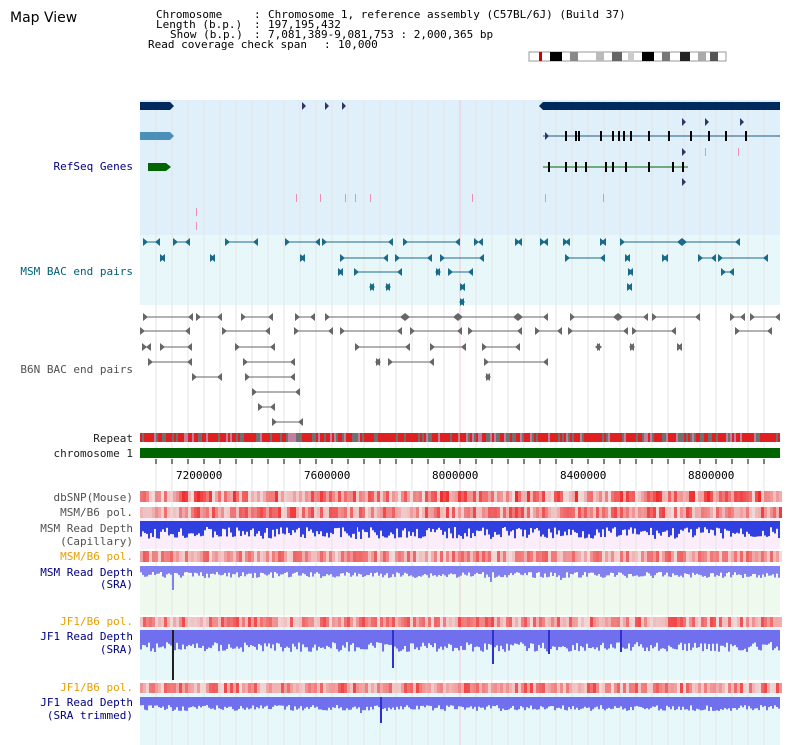 Image resolution: width=800 pixels, height=745 pixels. I want to click on jf1-depth-trim-label-1: JF1 Read Depth, so click(86, 702).